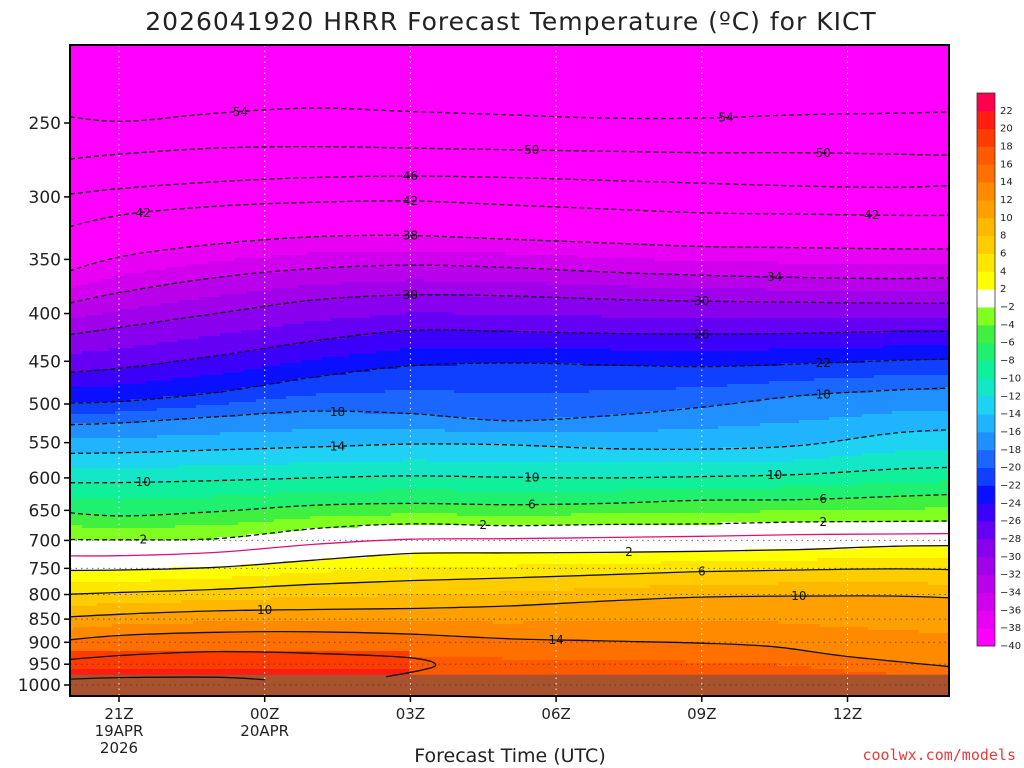 Image resolution: width=1024 pixels, height=768 pixels. I want to click on colorbar-tick-label: 12, so click(1006, 200).